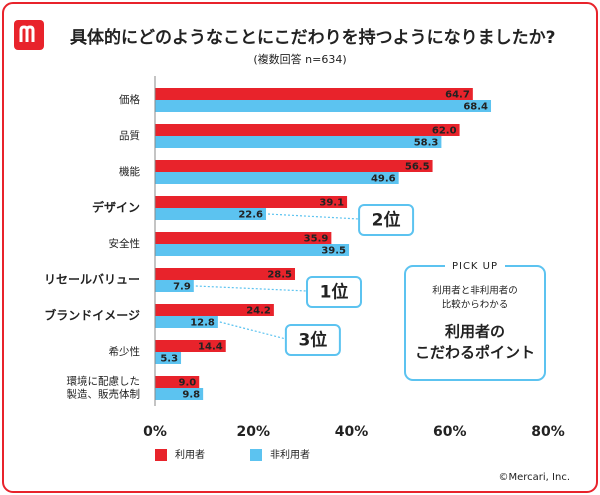 This screenshot has width=600, height=495. What do you see at coordinates (125, 243) in the screenshot?
I see `y-tick-label: 安全性` at bounding box center [125, 243].